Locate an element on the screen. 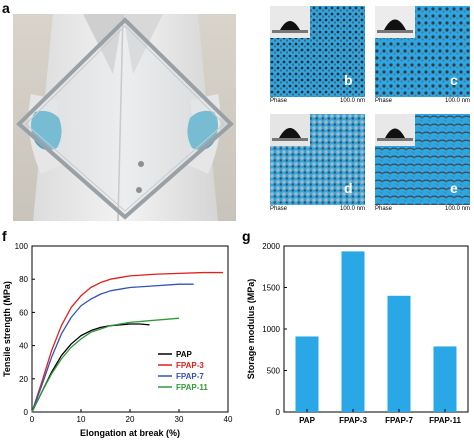 This screenshot has height=440, width=474. panel-letter-g: g is located at coordinates (246, 236).